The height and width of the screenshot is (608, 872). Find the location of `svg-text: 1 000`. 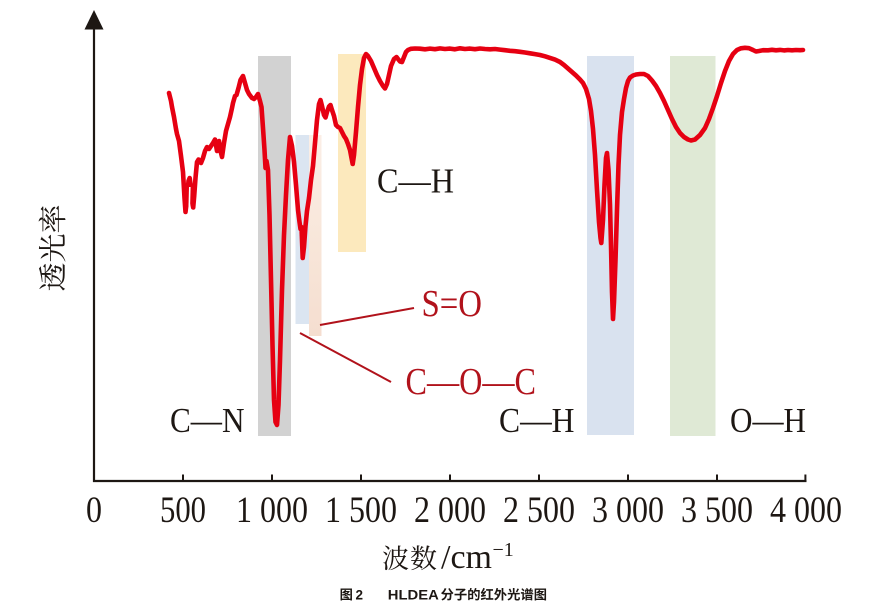

svg-text: 1 000 is located at coordinates (272, 510).